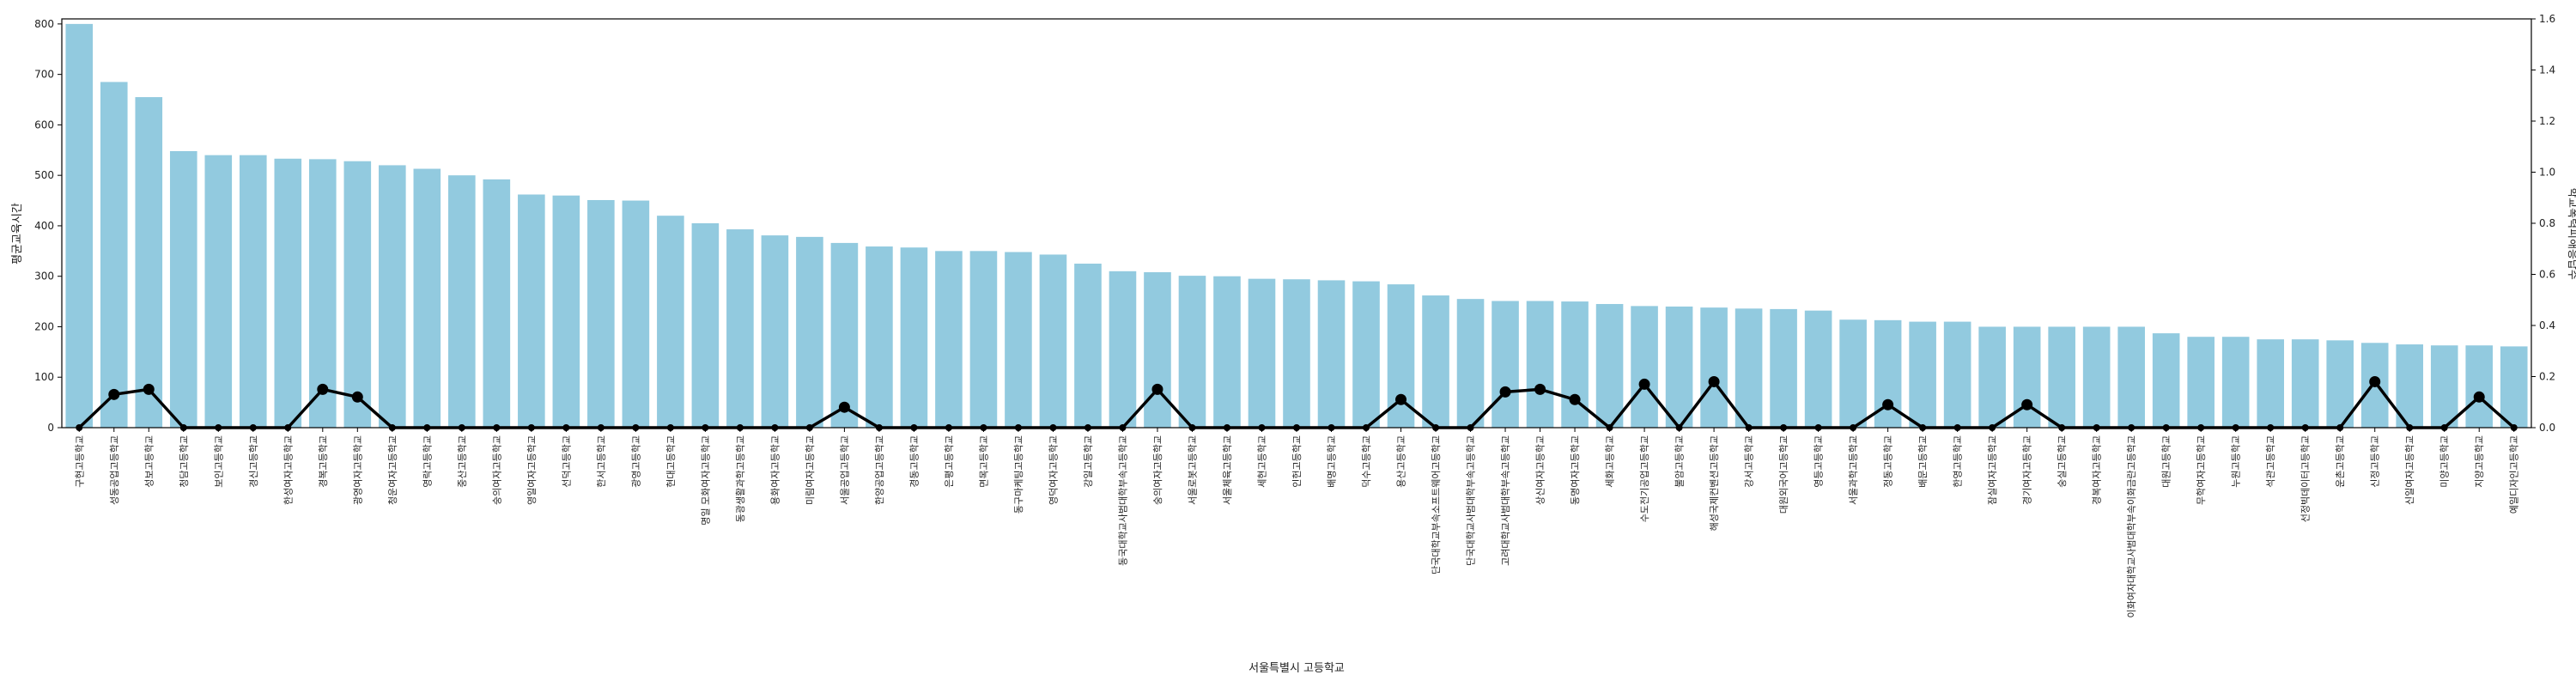  Describe the element at coordinates (2306, 478) in the screenshot. I see `x-tick-label: 선정빅데이터고등학교` at that location.